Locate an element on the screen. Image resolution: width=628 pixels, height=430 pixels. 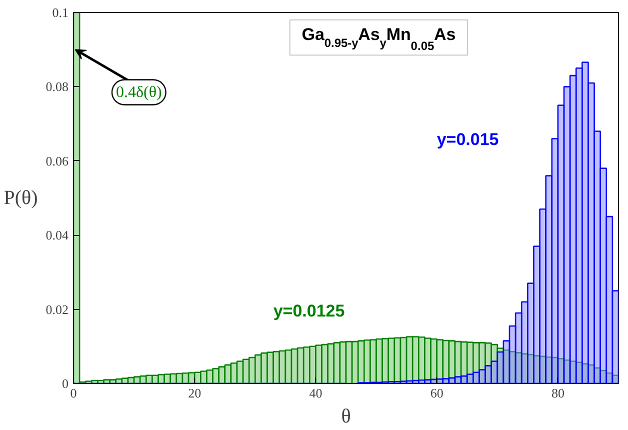
y-axis-title: P(θ) is located at coordinates (21, 198).